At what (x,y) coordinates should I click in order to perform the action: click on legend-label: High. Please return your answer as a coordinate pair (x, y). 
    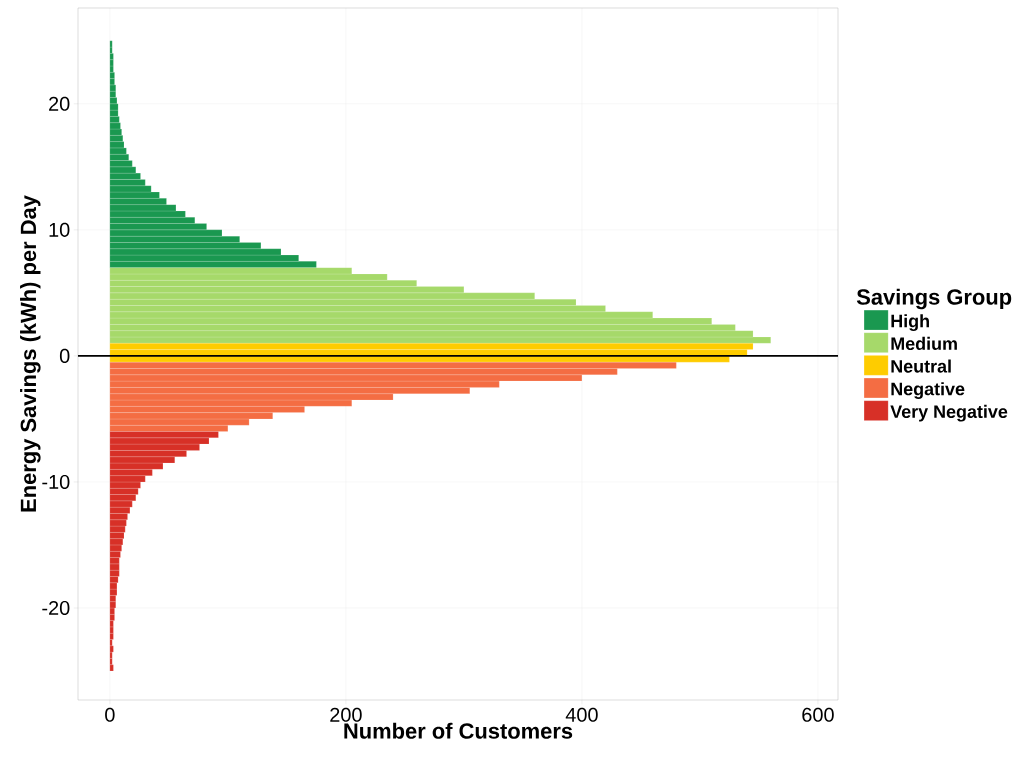
    Looking at the image, I should click on (910, 323).